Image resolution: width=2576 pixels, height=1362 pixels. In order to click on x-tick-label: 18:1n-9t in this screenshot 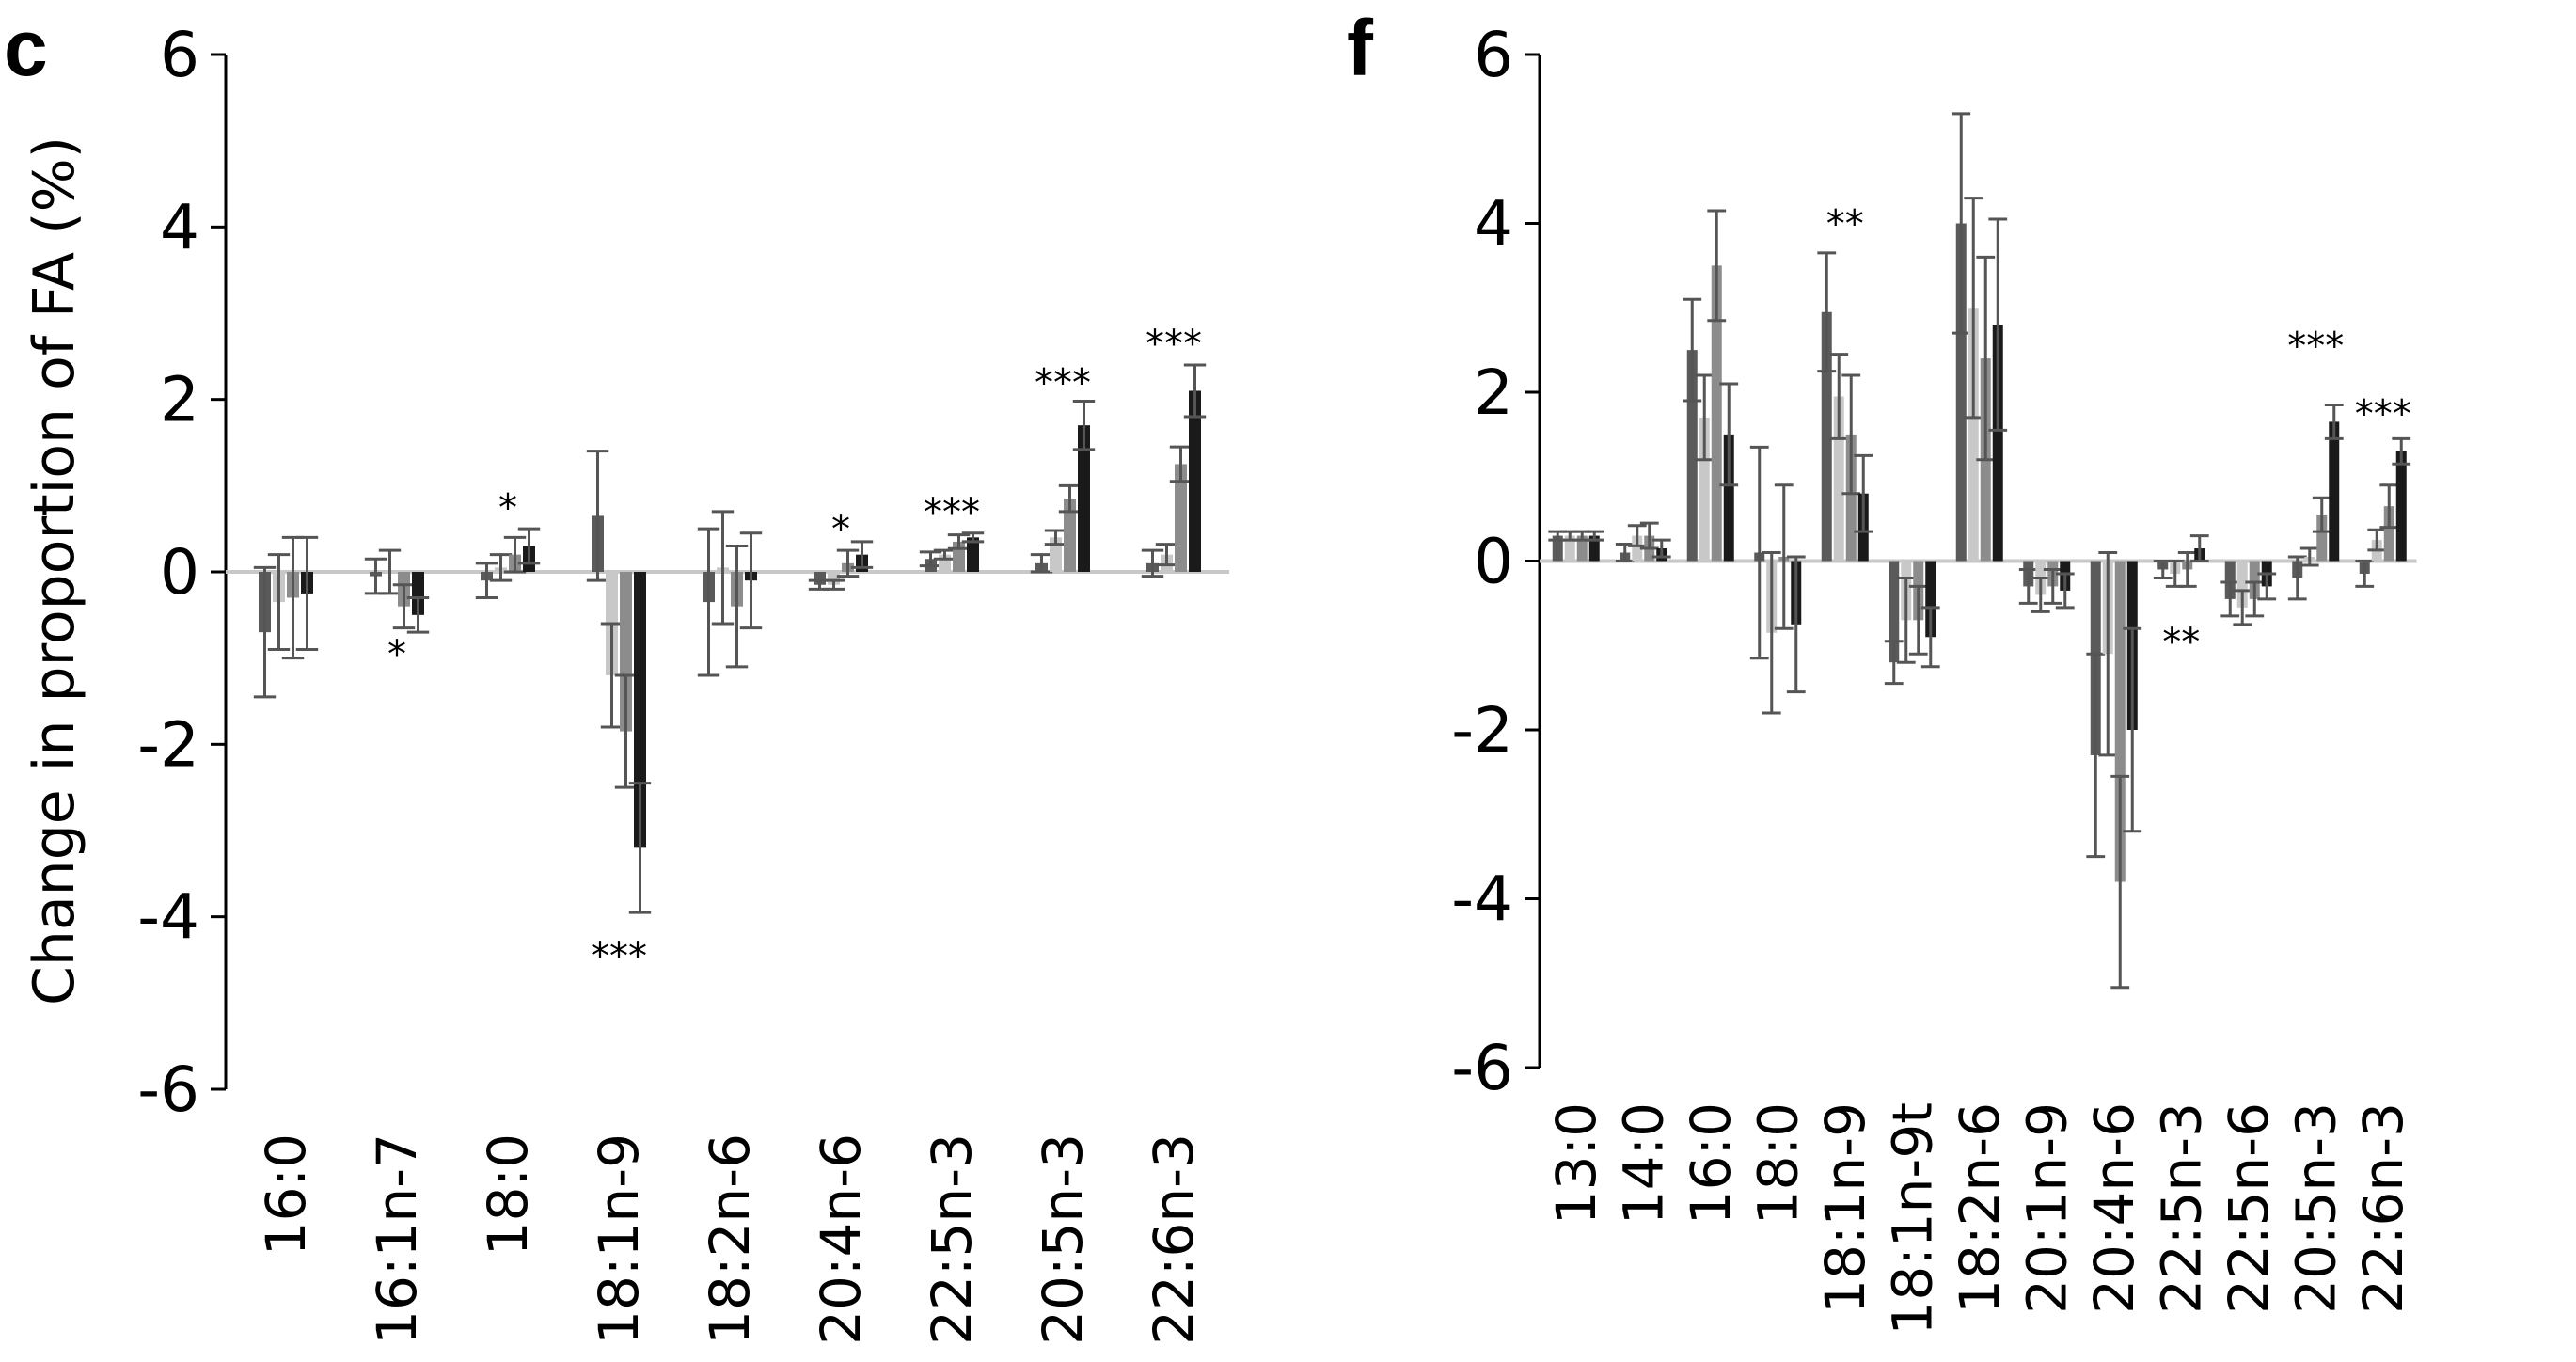, I will do `click(1912, 1219)`.